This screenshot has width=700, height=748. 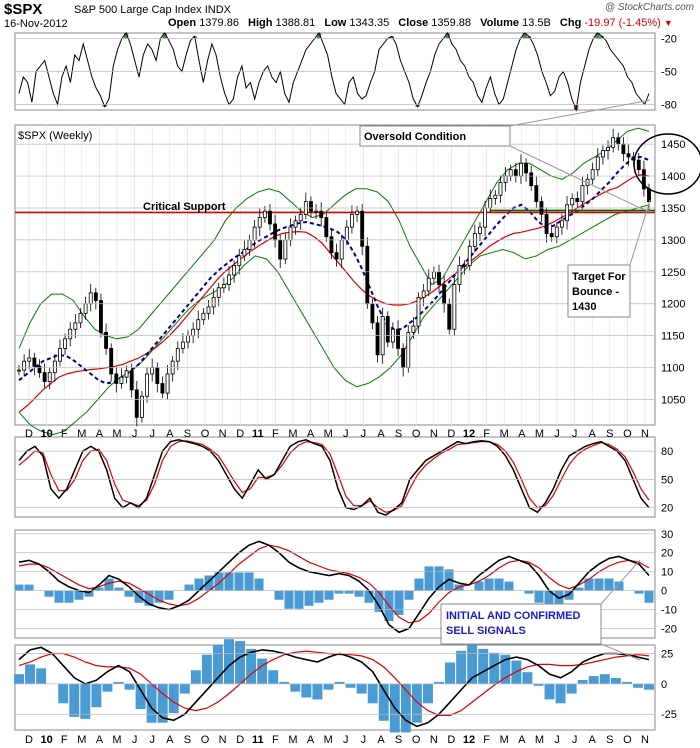 I want to click on x-tick-label: 10, so click(x=46, y=434).